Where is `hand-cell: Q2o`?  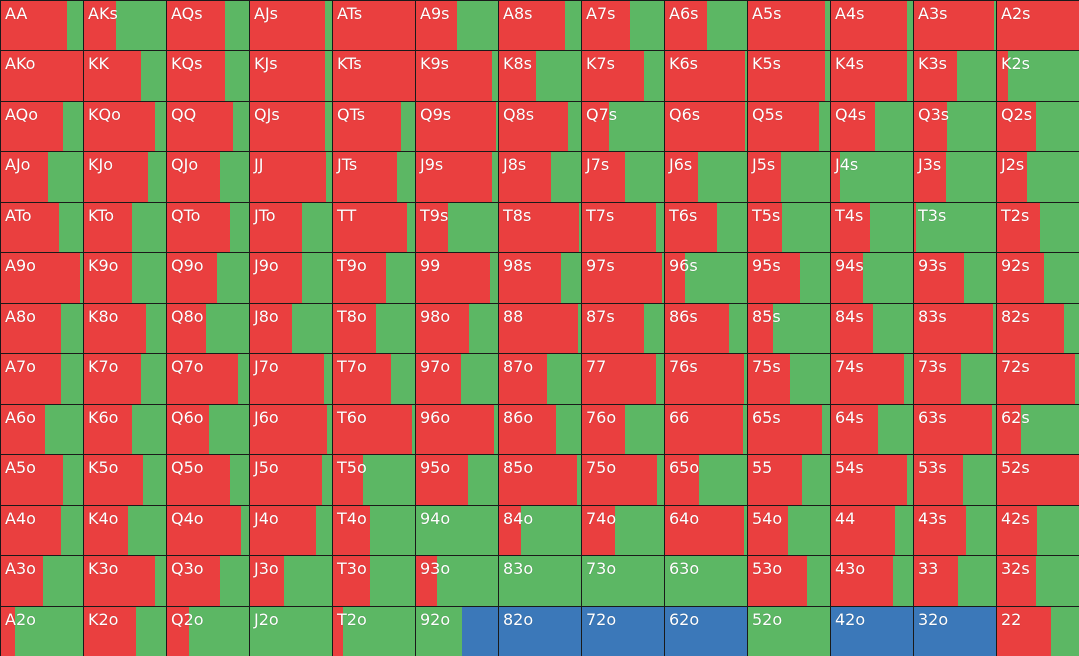
hand-cell: Q2o is located at coordinates (208, 631).